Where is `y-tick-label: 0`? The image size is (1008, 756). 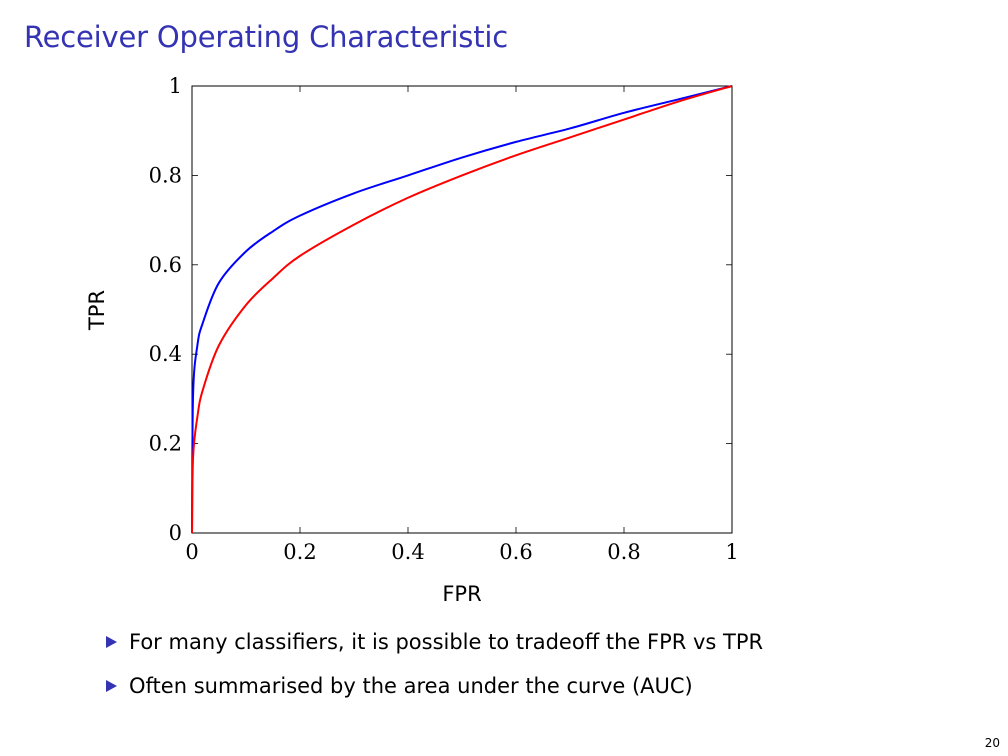 y-tick-label: 0 is located at coordinates (175, 533).